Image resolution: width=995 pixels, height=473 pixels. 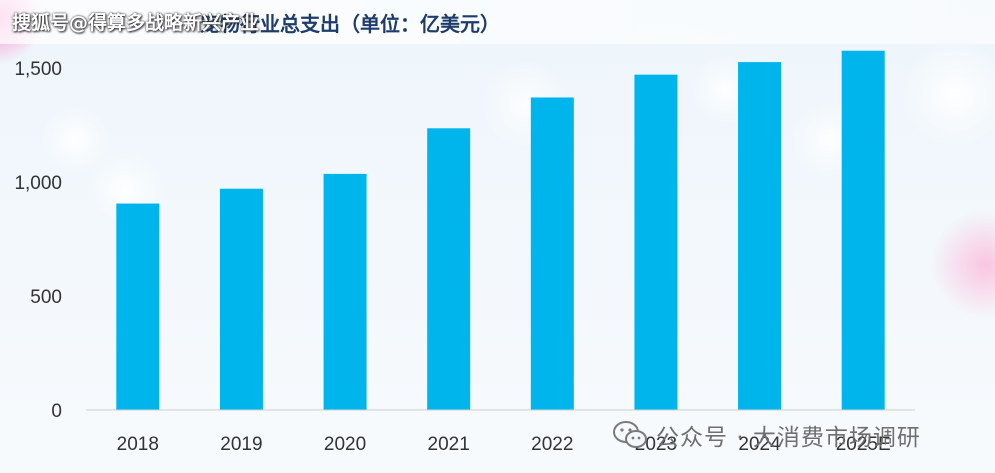 What do you see at coordinates (504, 444) in the screenshot?
I see `x-axis: 2018 2019 2020 2021 2022 2023 2024 2025E` at bounding box center [504, 444].